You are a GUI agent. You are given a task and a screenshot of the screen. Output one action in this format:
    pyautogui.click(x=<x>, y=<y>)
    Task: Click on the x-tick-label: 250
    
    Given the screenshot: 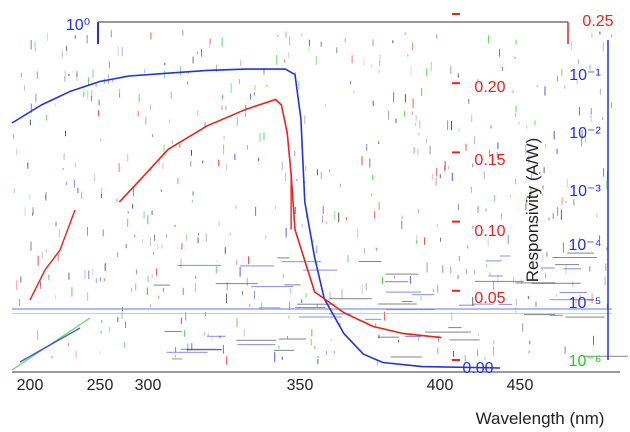 What is the action you would take?
    pyautogui.click(x=100, y=385)
    